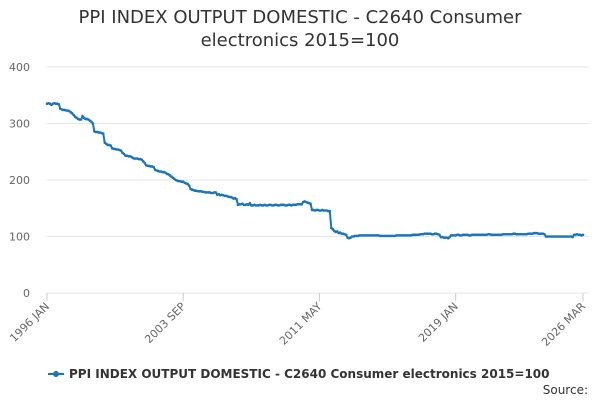 The height and width of the screenshot is (400, 600). I want to click on legend-marker, so click(56, 374).